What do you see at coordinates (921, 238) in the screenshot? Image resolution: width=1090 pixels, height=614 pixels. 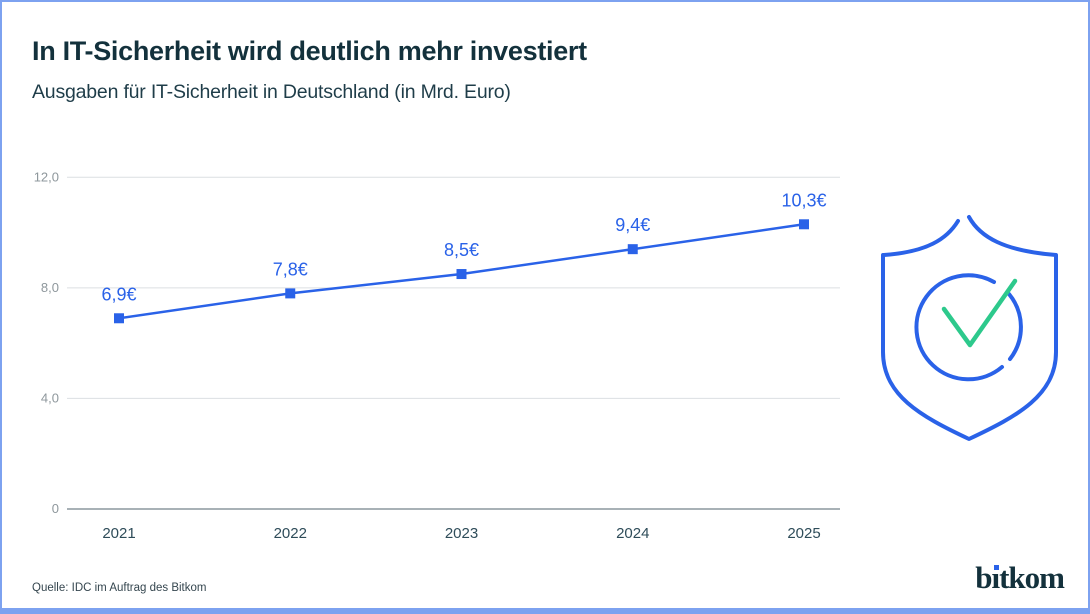 I see `shield-outline-left-top` at bounding box center [921, 238].